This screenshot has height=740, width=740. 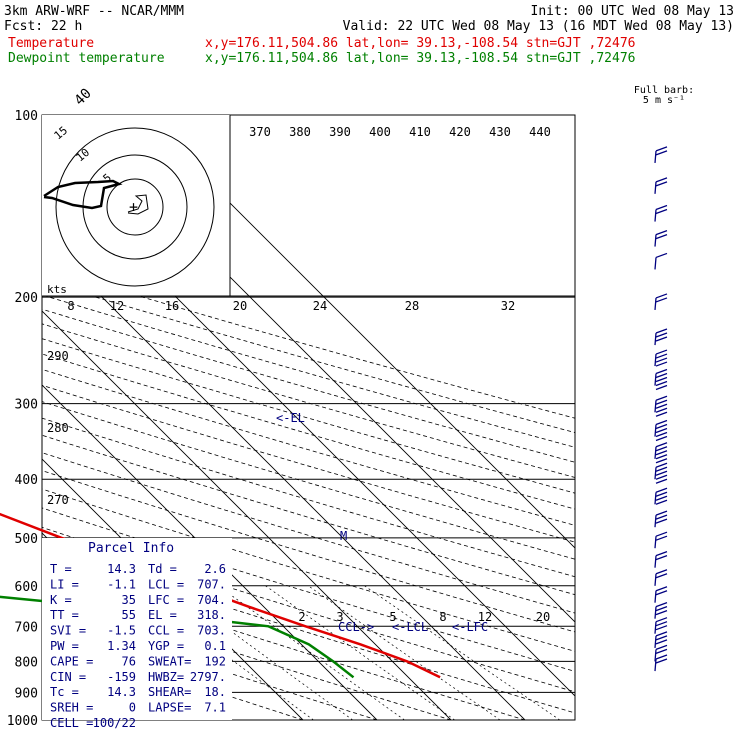 What do you see at coordinates (64, 646) in the screenshot?
I see `parcel-info-key: PW =` at bounding box center [64, 646].